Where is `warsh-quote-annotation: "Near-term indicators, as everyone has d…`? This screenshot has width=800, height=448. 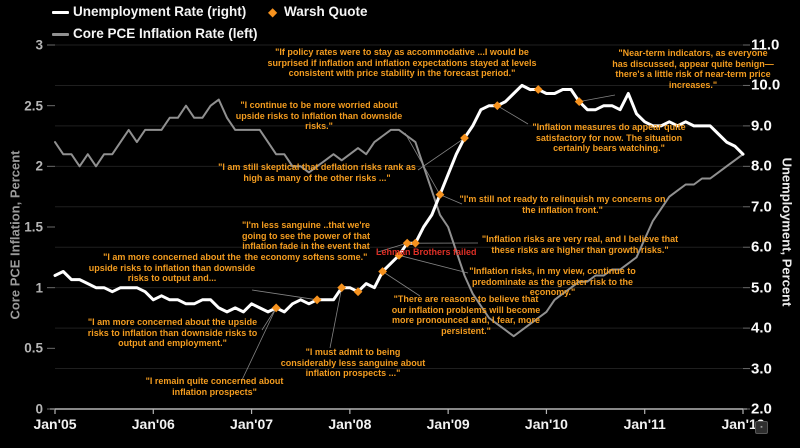
warsh-quote-annotation: "Near-term indicators, as everyone has d… is located at coordinates (693, 69).